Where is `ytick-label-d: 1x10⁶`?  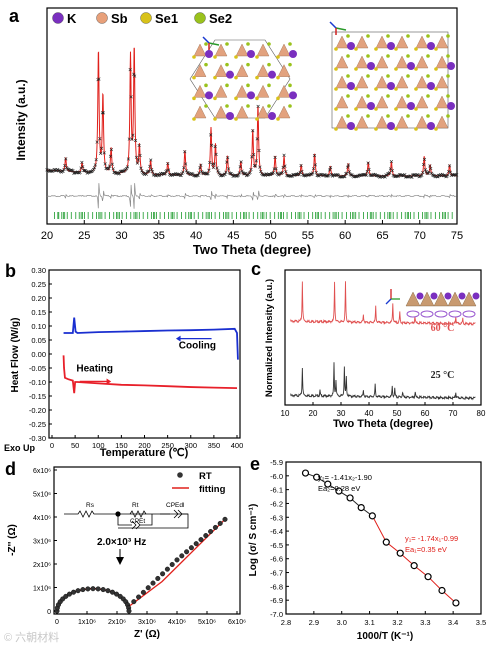 ytick-label-d: 1x10⁶ is located at coordinates (42, 589).